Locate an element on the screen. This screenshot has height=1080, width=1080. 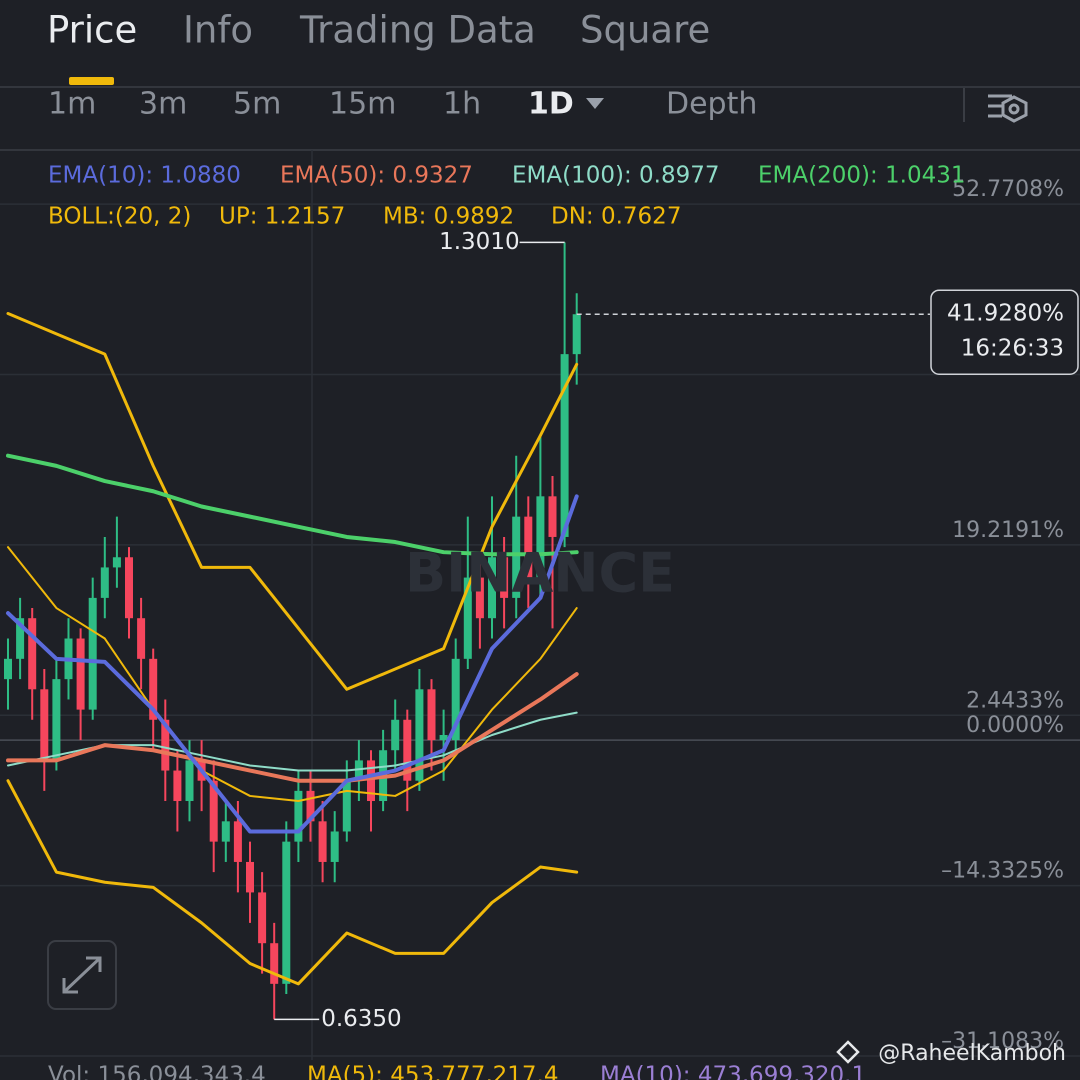
boll-legend: MB: 0.9892 is located at coordinates (448, 217).